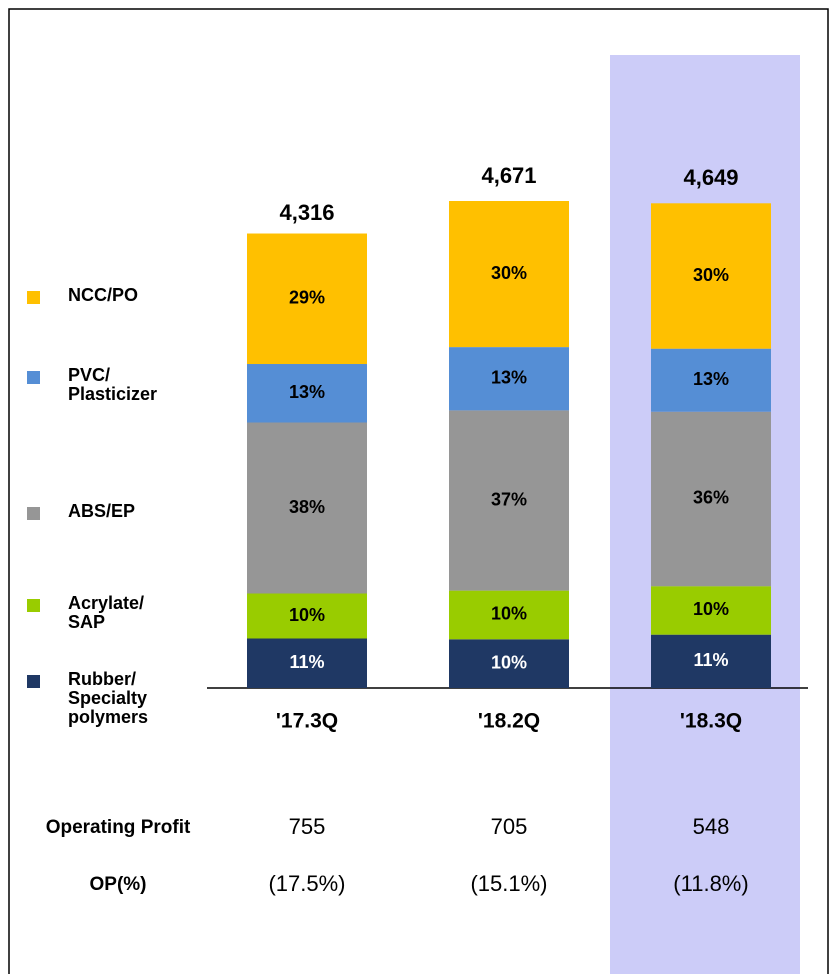  Describe the element at coordinates (508, 175) in the screenshot. I see `total-label: 4,671` at that location.